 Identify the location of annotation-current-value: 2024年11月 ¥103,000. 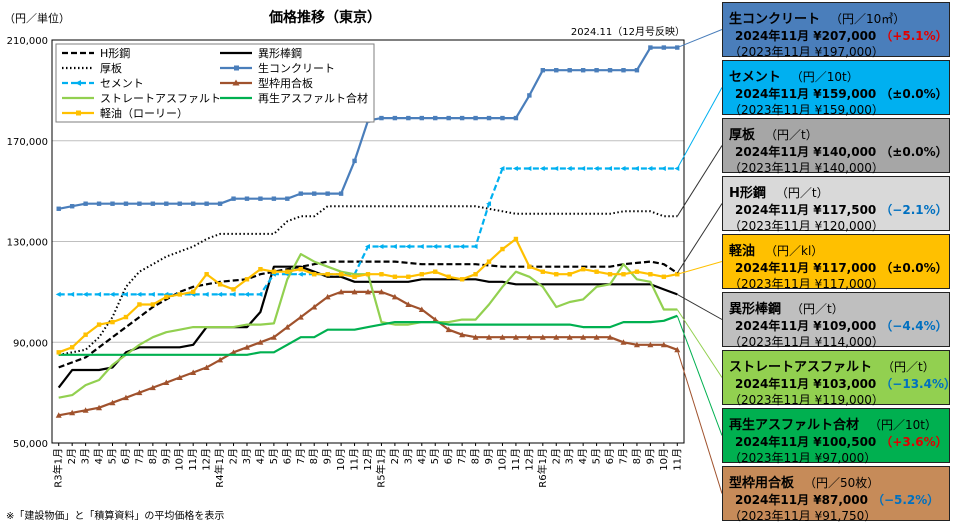
(806, 384).